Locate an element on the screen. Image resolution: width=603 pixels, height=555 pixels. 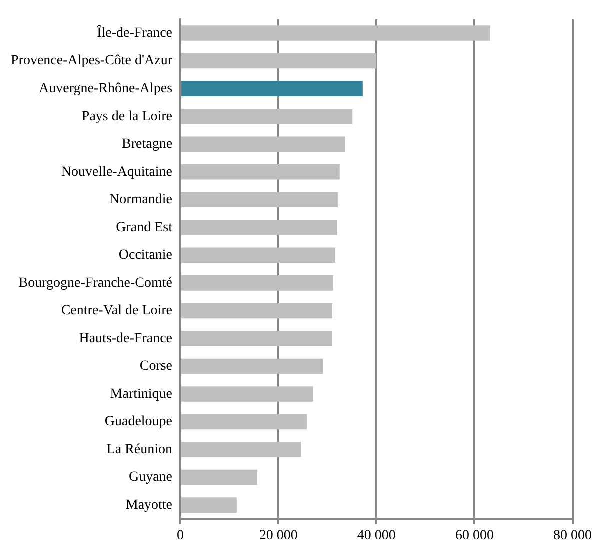
x-tick-label: 0 is located at coordinates (180, 536).